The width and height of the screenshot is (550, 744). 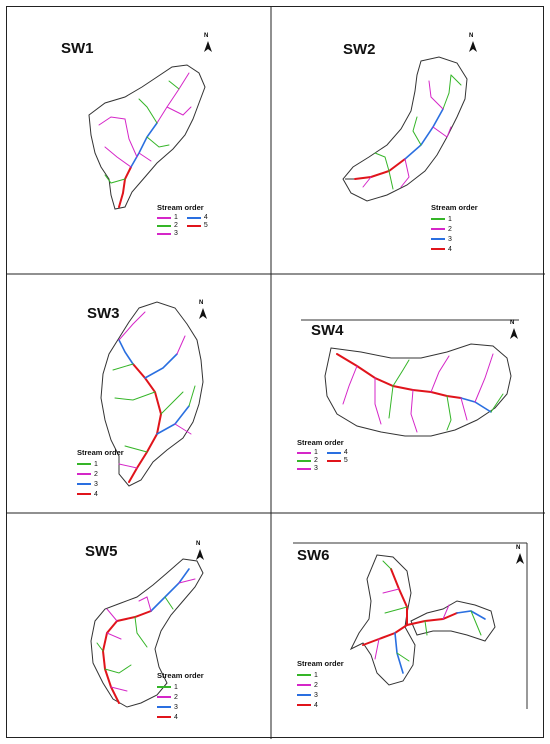 I want to click on sw6-streams, so click(x=424, y=617).